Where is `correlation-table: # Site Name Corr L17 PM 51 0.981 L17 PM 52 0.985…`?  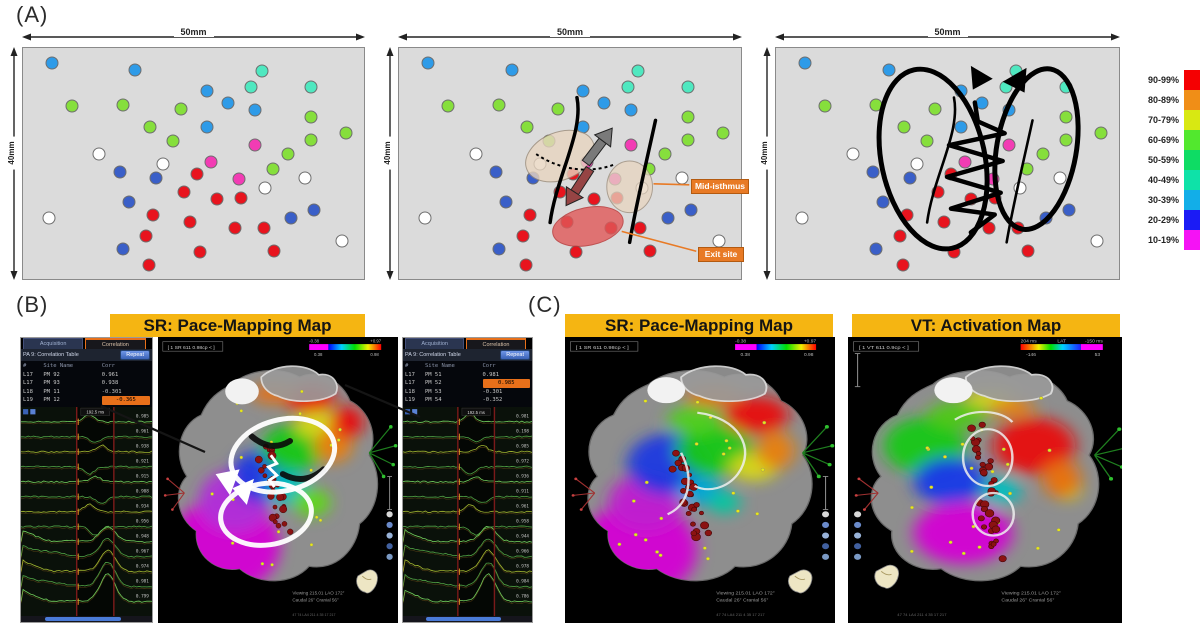 correlation-table: # Site Name Corr L17 PM 51 0.981 L17 PM 52 0.985… is located at coordinates (467, 384).